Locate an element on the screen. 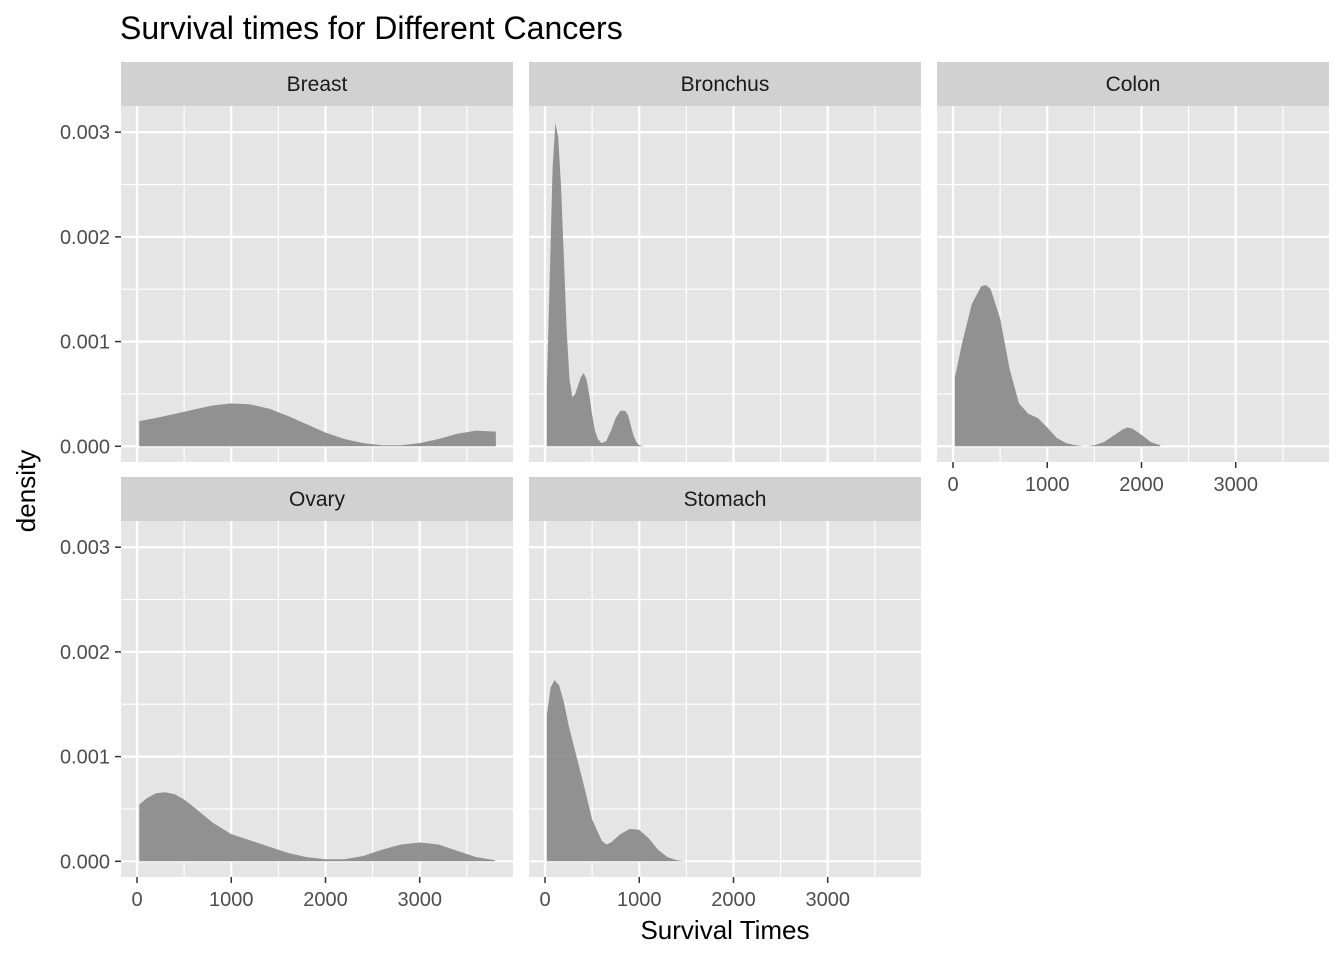 This screenshot has width=1344, height=960. chart-title: Survival times for Different Cancers is located at coordinates (371, 28).